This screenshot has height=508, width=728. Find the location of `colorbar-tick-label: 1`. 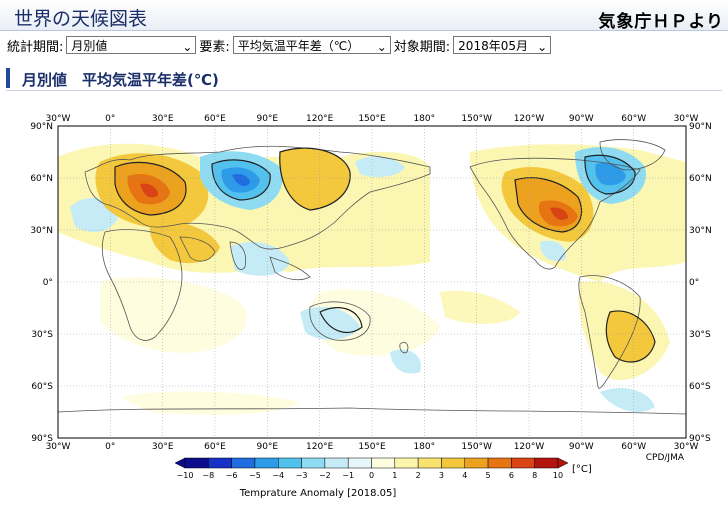

colorbar-tick-label: 1 is located at coordinates (394, 475).